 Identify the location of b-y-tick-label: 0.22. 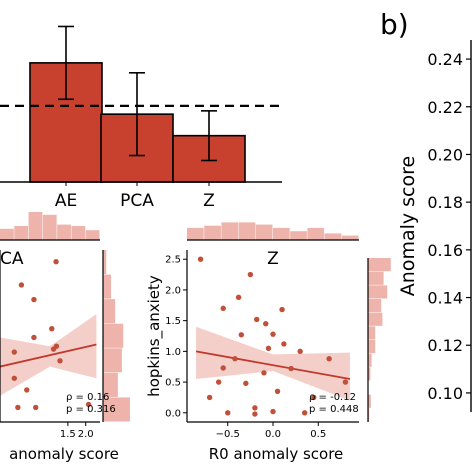
(445, 107).